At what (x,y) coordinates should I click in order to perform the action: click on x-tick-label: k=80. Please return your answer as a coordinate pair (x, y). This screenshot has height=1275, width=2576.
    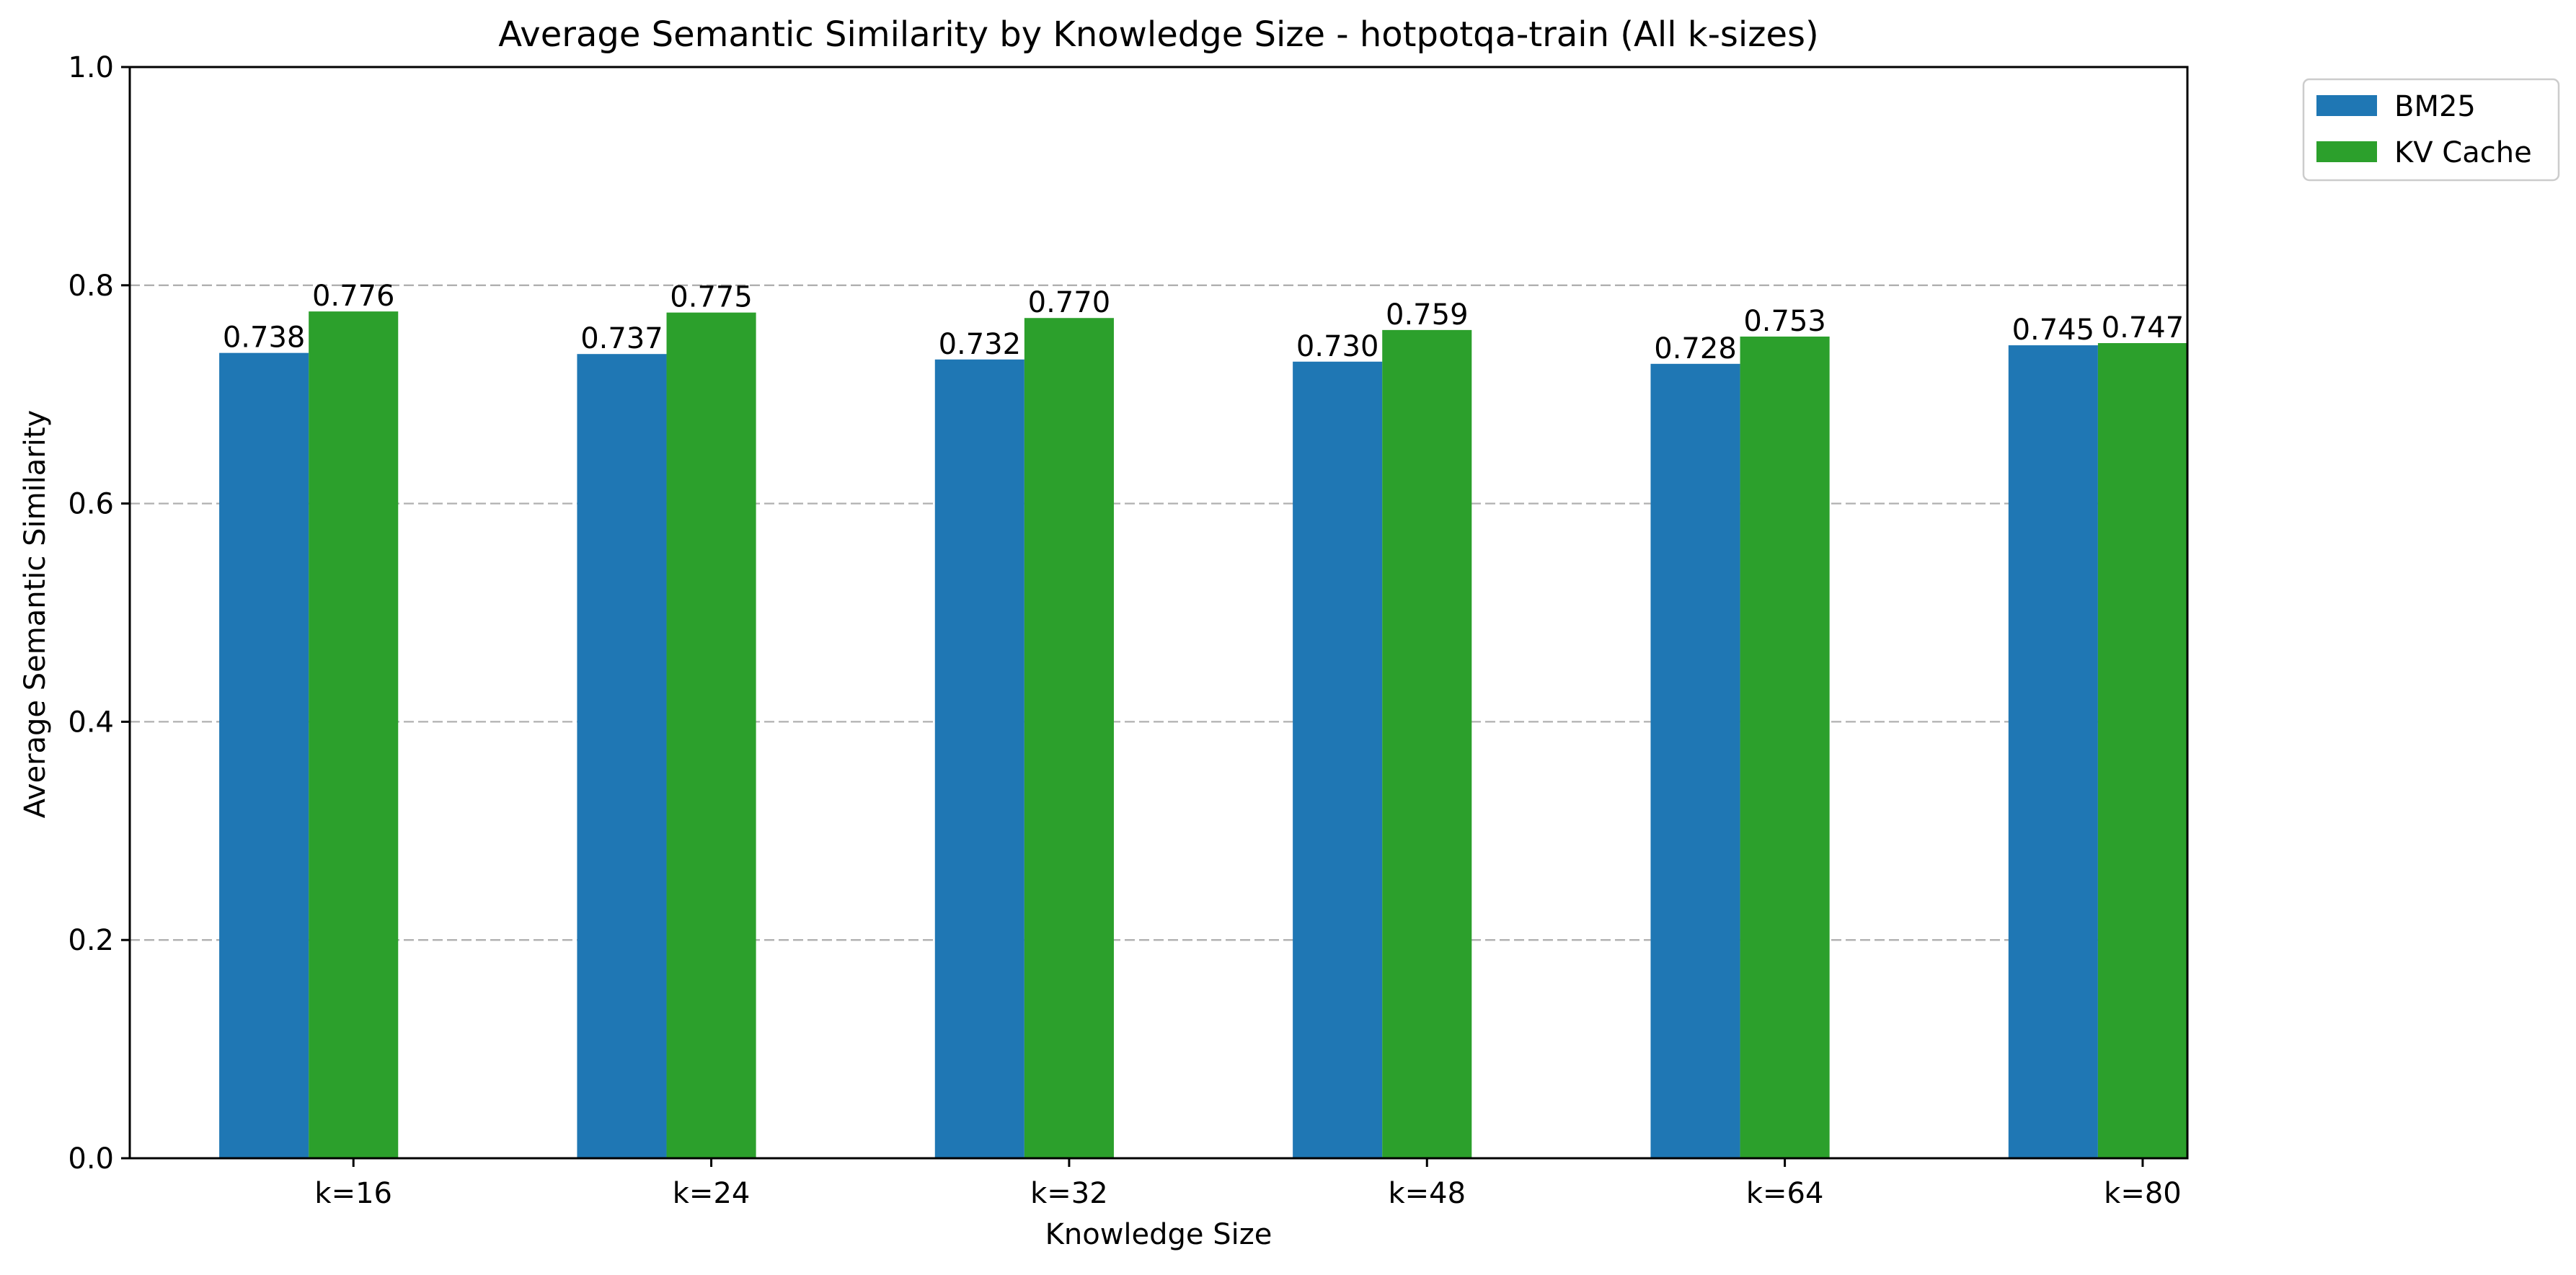
    Looking at the image, I should click on (2143, 1194).